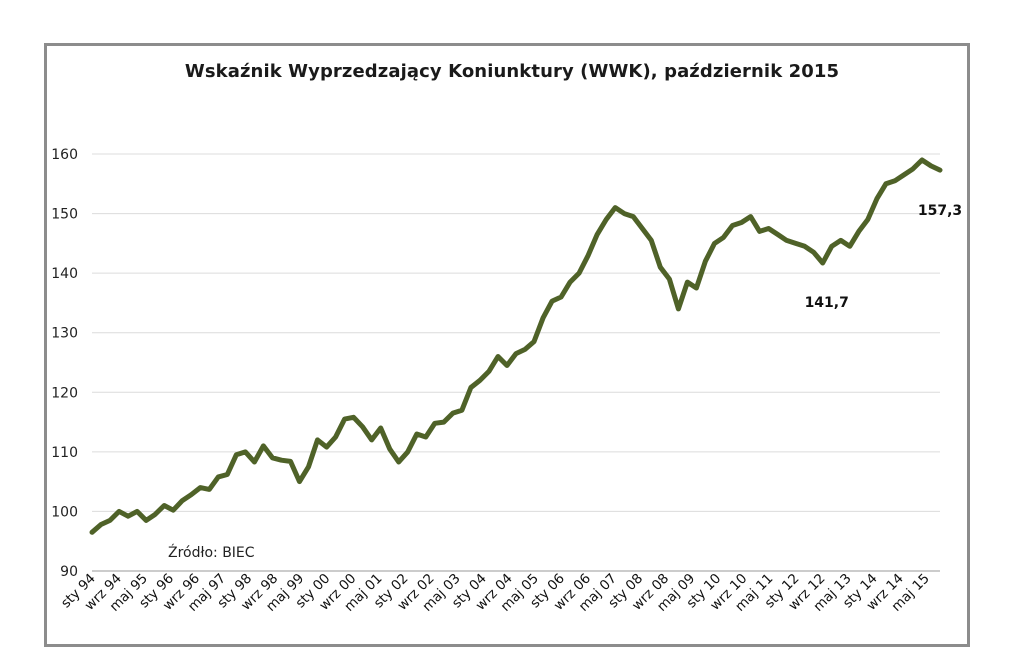  What do you see at coordinates (64, 393) in the screenshot?
I see `y-tick-label: 120` at bounding box center [64, 393].